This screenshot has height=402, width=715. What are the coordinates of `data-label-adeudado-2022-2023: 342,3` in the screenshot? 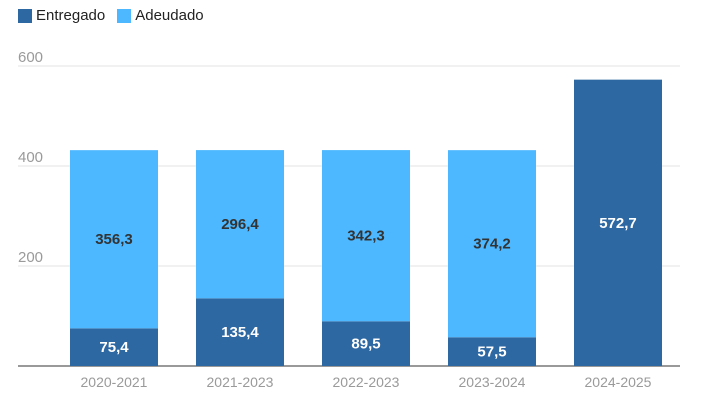 It's located at (366, 236).